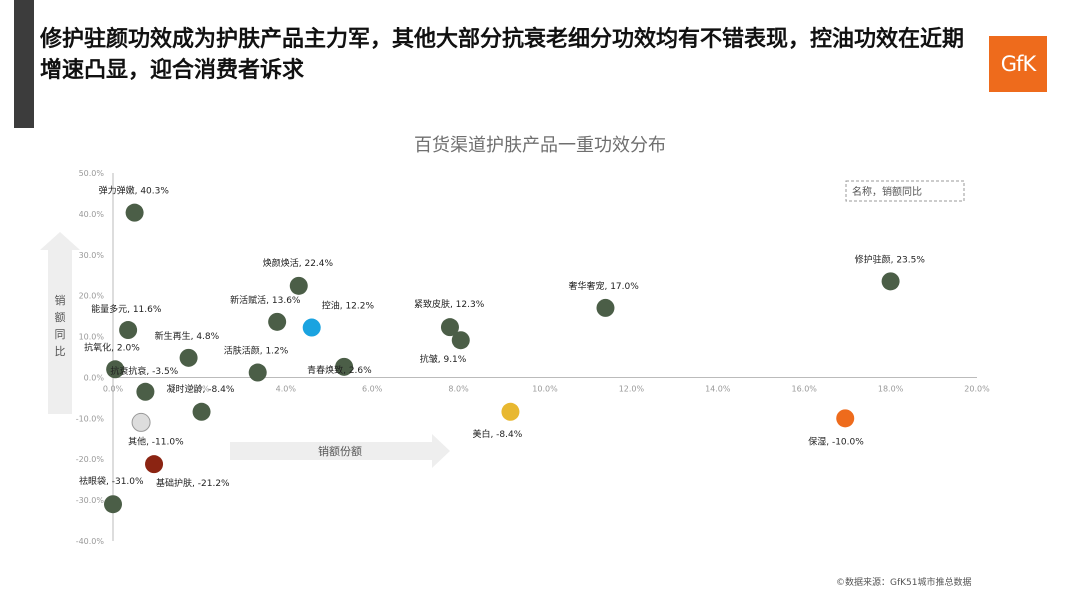 This screenshot has width=1080, height=608. I want to click on point-label: 修护驻颜, 23.5%, so click(890, 259).